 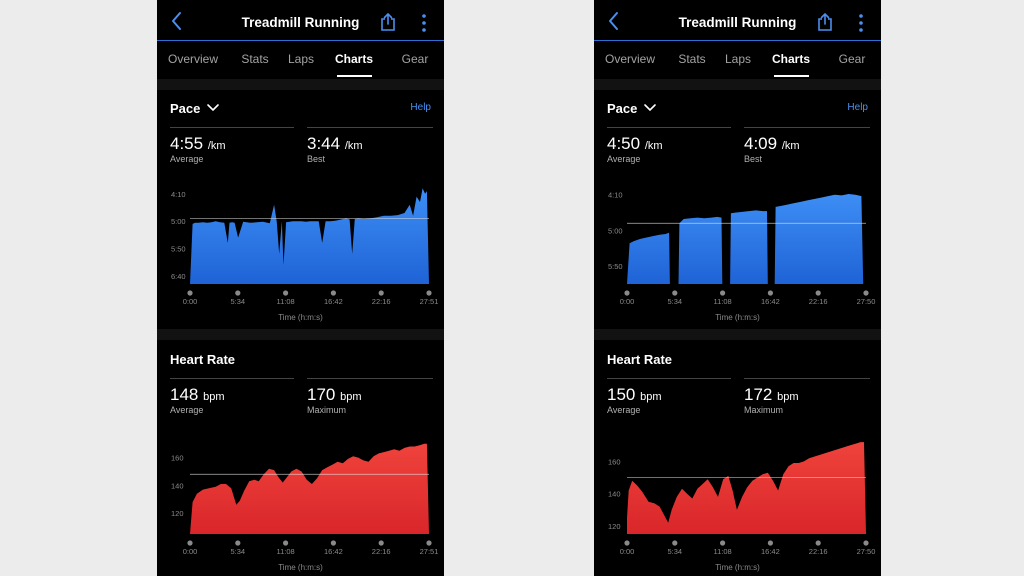 What do you see at coordinates (184, 394) in the screenshot?
I see `hr-average-number: 148` at bounding box center [184, 394].